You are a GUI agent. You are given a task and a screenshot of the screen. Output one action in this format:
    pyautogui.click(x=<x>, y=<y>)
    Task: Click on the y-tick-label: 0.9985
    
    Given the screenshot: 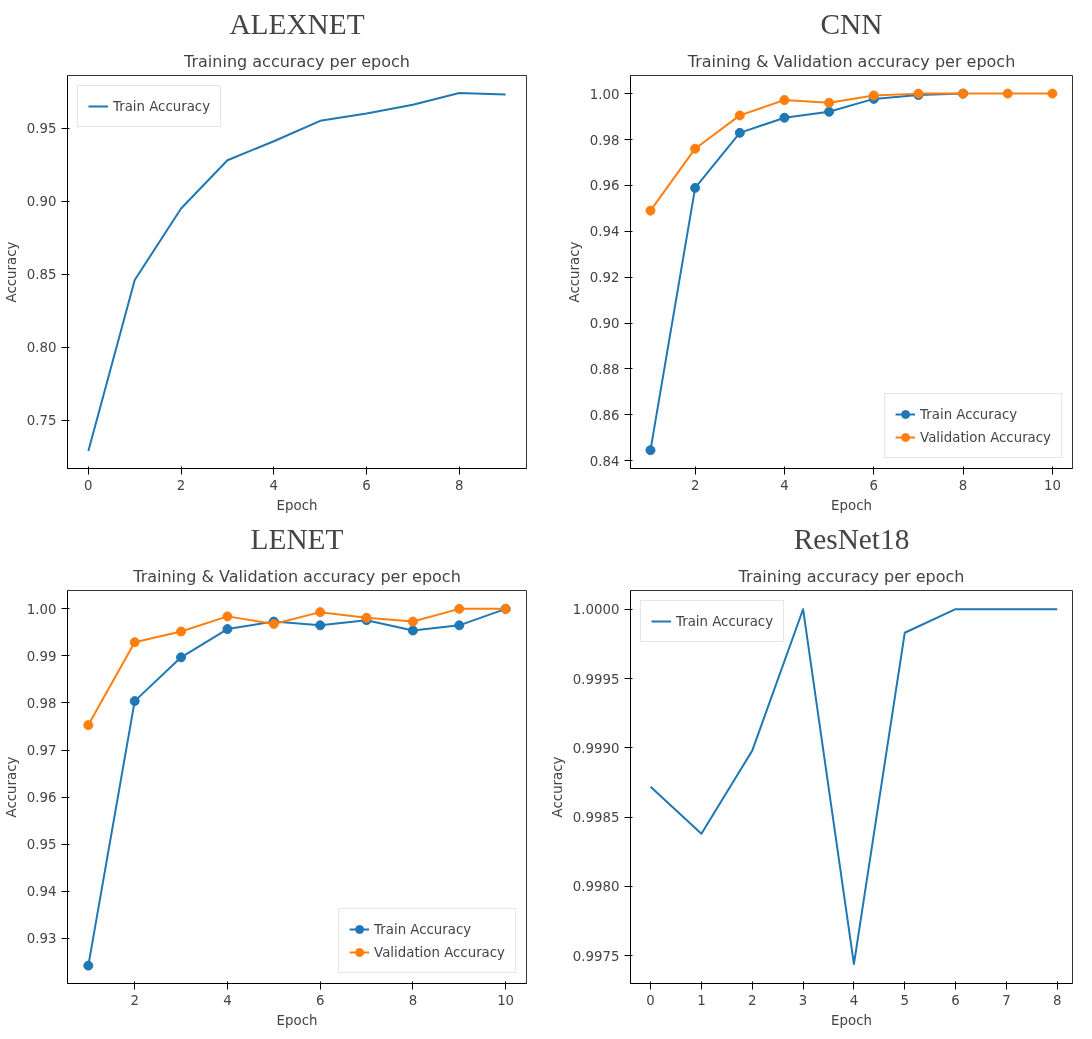 What is the action you would take?
    pyautogui.click(x=596, y=818)
    